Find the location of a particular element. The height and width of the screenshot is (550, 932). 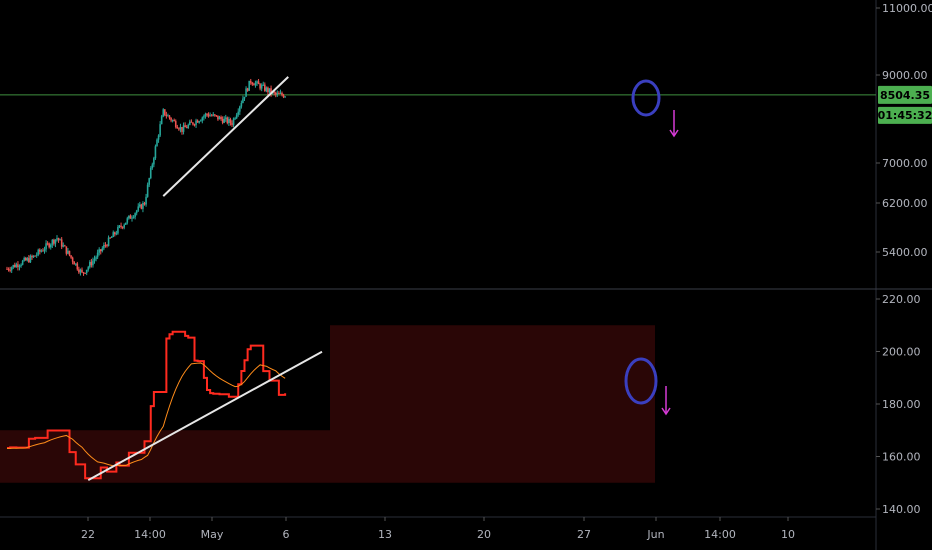

indicator-tick-label: 200.00 is located at coordinates (901, 352).